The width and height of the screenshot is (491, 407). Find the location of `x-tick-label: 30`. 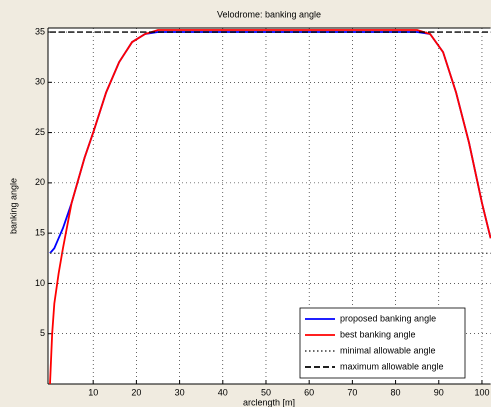

x-tick-label: 30 is located at coordinates (180, 392).